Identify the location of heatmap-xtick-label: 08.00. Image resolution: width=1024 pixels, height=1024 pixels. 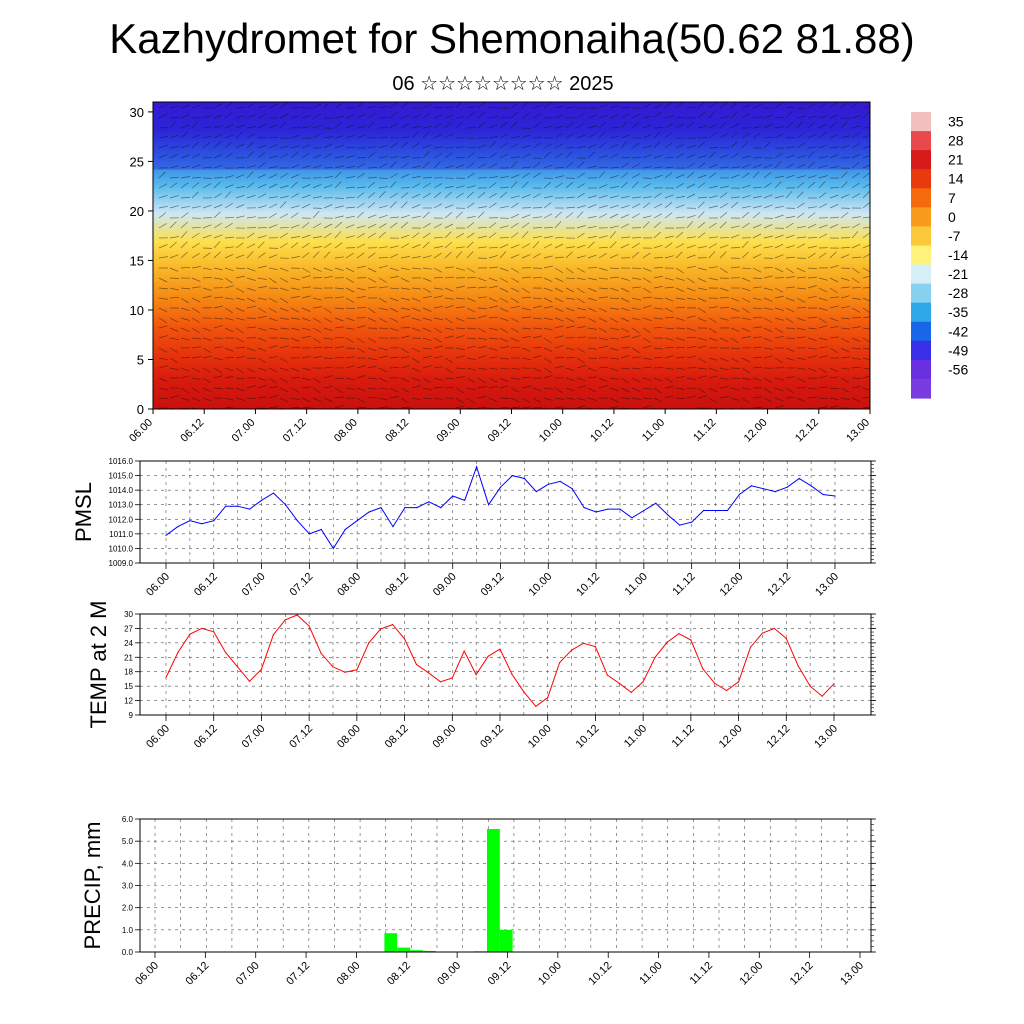
(346, 431).